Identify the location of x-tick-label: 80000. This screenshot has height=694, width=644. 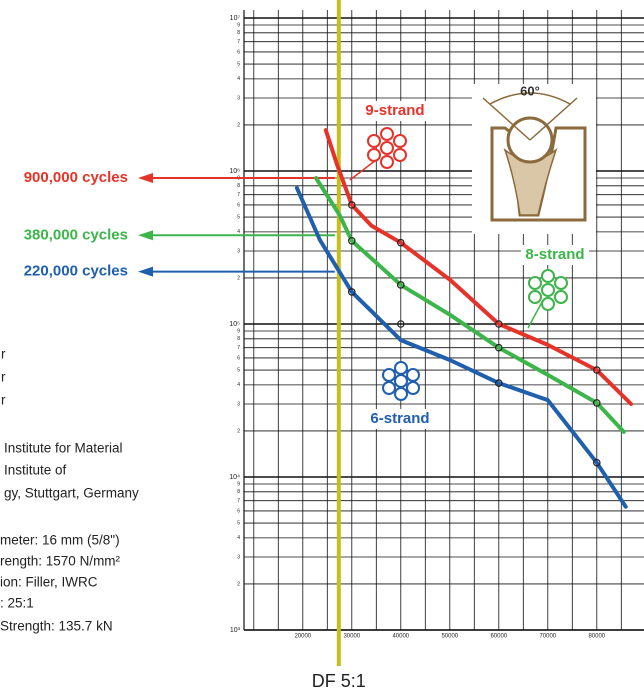
(596, 637).